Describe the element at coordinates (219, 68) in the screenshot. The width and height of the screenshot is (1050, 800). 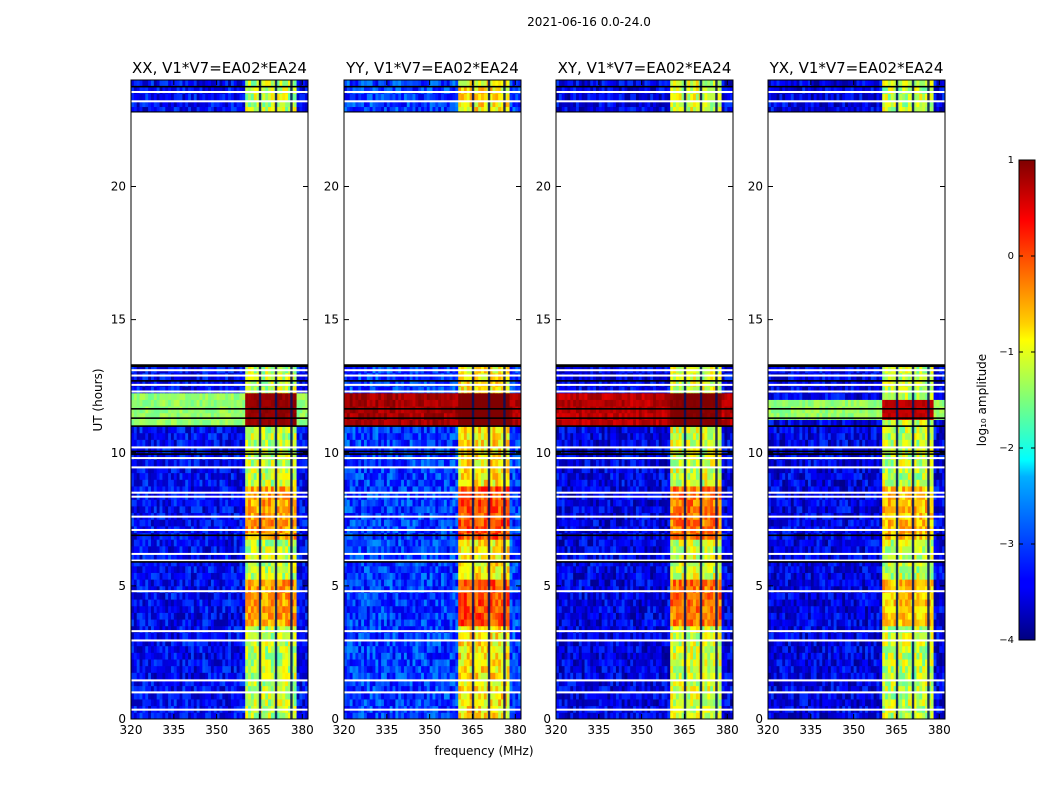
I see `panel-title: XX, V1*V7=EA02*EA24` at that location.